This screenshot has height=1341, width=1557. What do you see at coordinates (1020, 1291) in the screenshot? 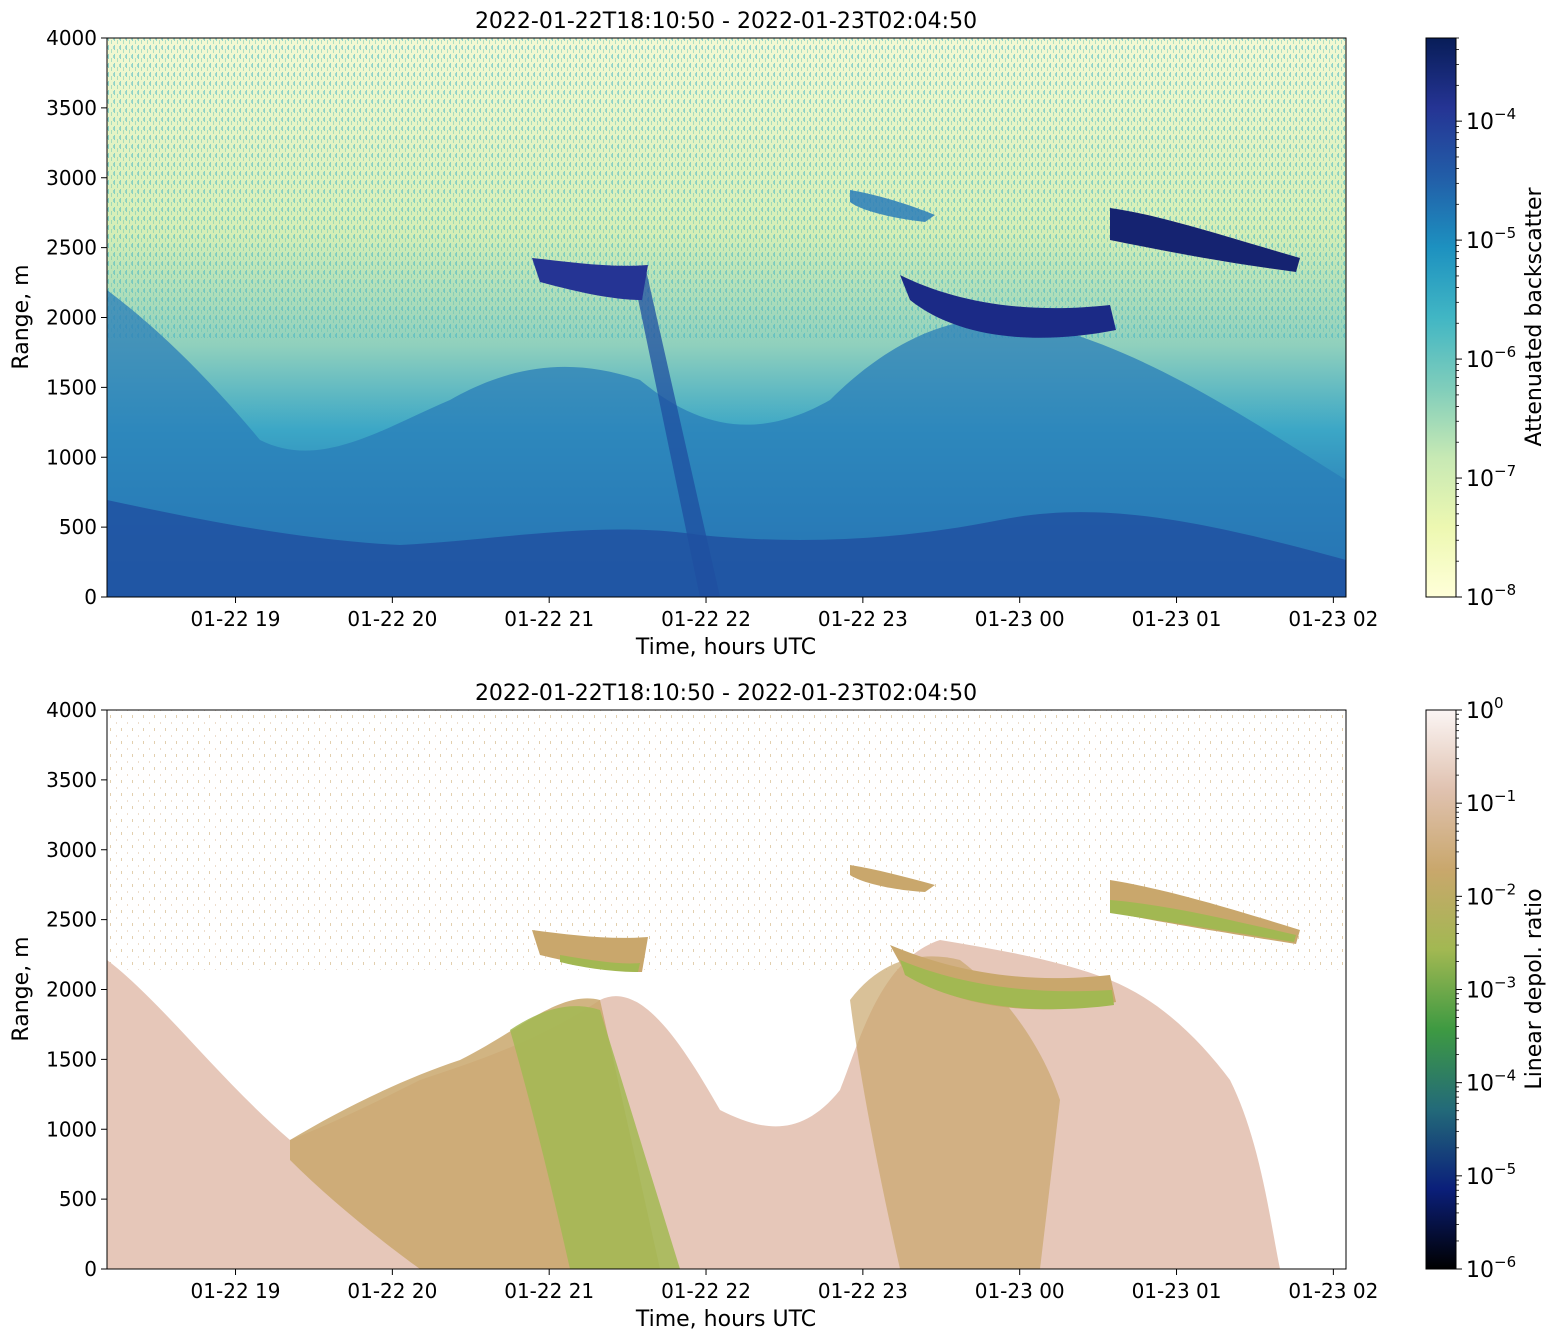
I see `depol-x-tick-label: 01-23 00` at bounding box center [1020, 1291].